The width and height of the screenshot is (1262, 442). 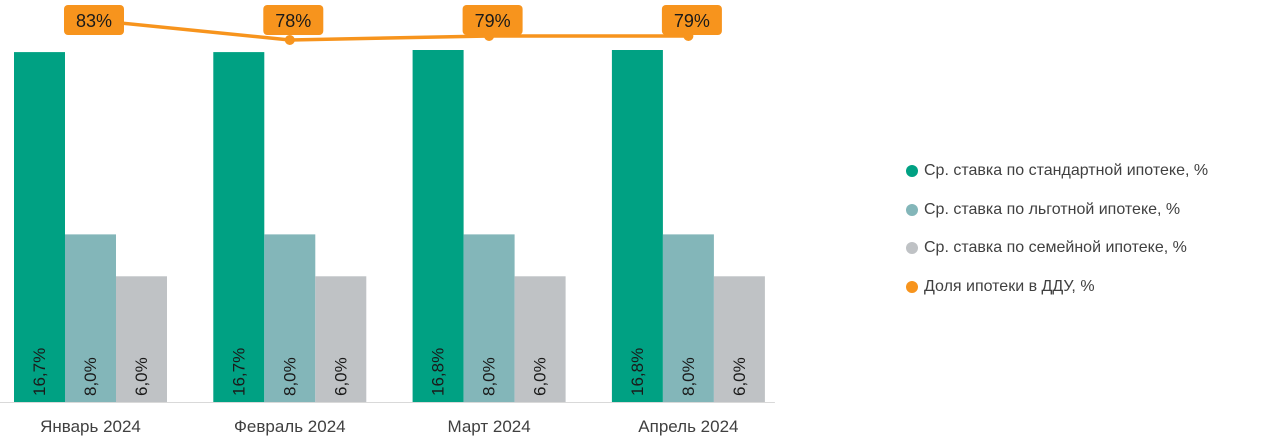 What do you see at coordinates (912, 209) in the screenshot?
I see `legend-marker-preferential` at bounding box center [912, 209].